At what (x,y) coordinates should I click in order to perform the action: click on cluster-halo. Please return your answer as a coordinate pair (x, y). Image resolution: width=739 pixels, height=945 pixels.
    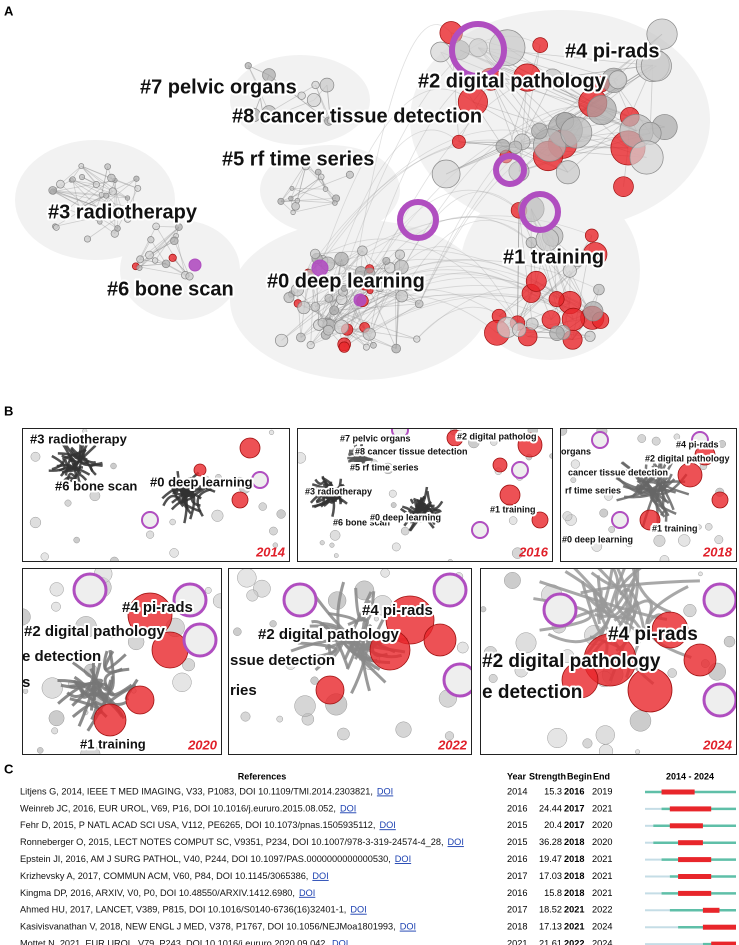
    Looking at the image, I should click on (300, 100).